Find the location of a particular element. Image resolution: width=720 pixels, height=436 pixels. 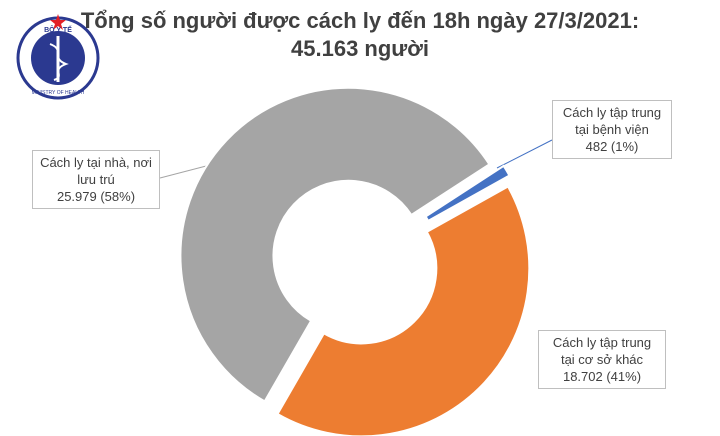

chart-subtitle: 45.163 người is located at coordinates (360, 48).